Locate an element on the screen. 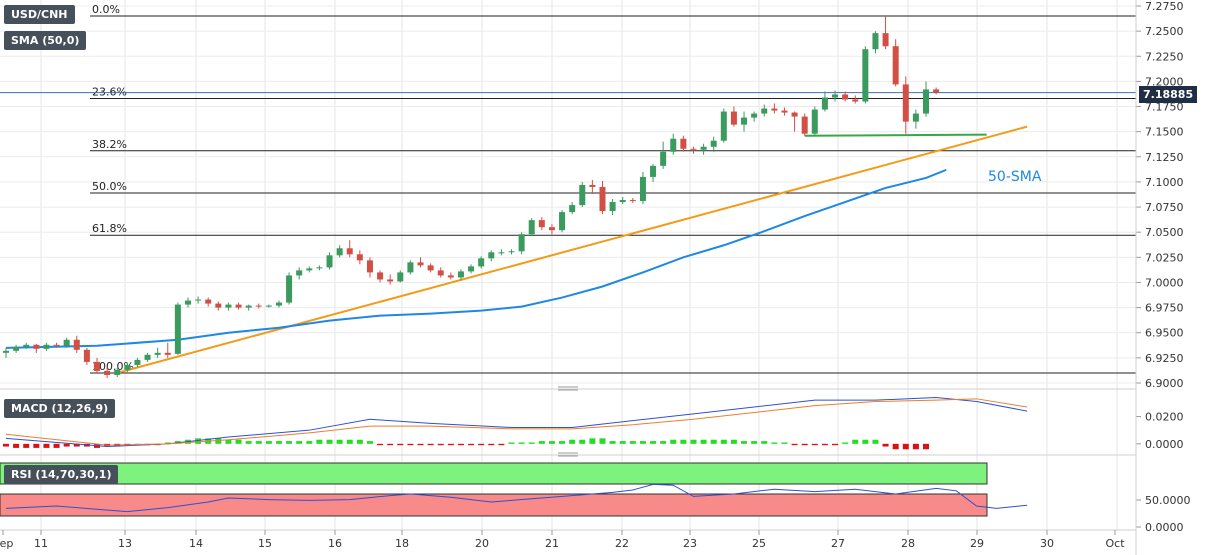 The height and width of the screenshot is (555, 1207). sma-indicator-label: SMA (50,0) is located at coordinates (45, 40).